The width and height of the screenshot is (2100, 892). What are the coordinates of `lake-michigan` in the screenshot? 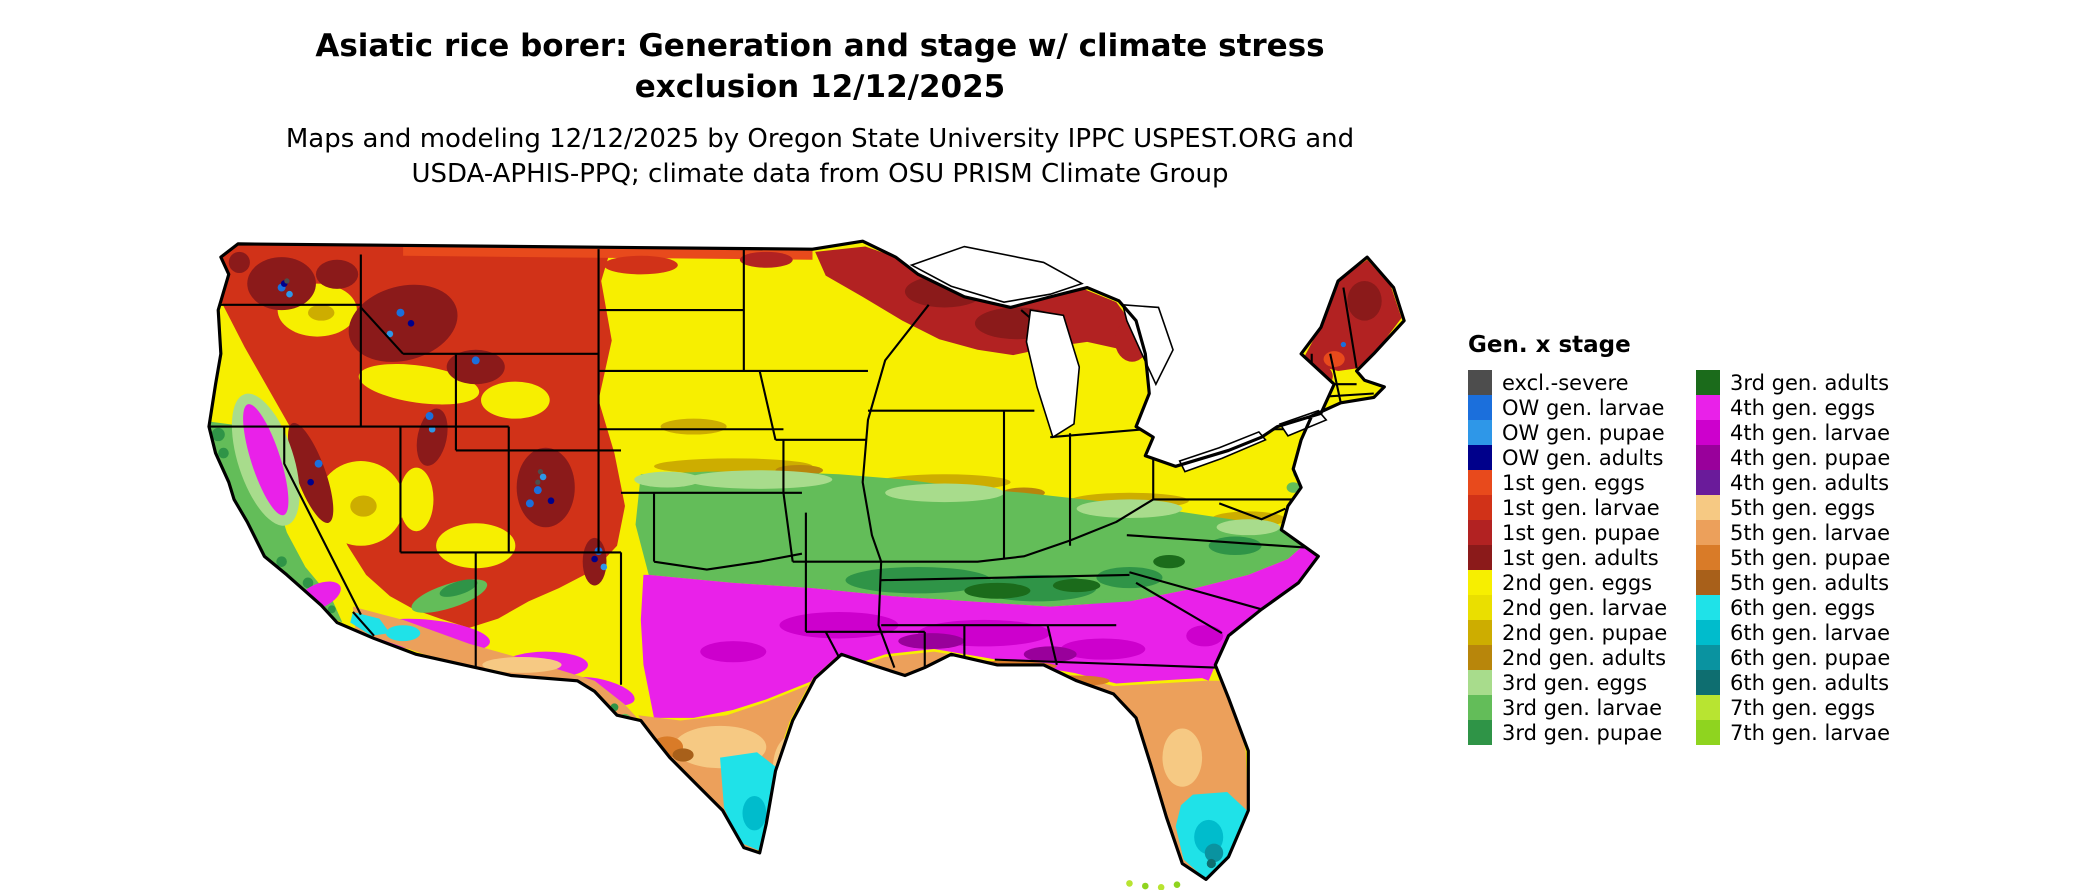 It's located at (1053, 374).